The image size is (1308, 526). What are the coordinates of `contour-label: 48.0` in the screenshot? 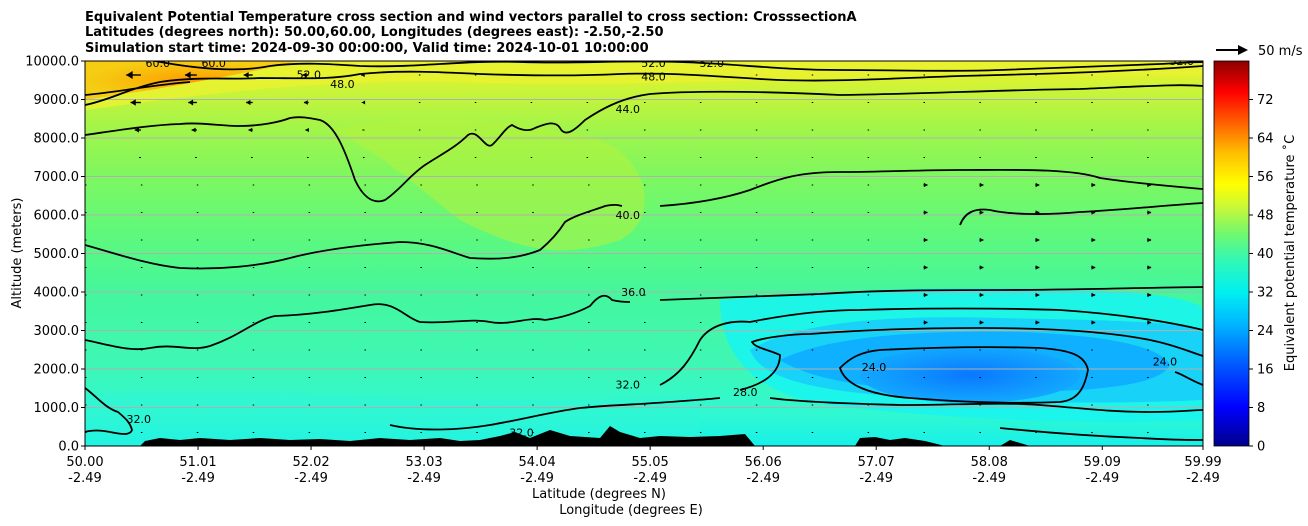 It's located at (653, 76).